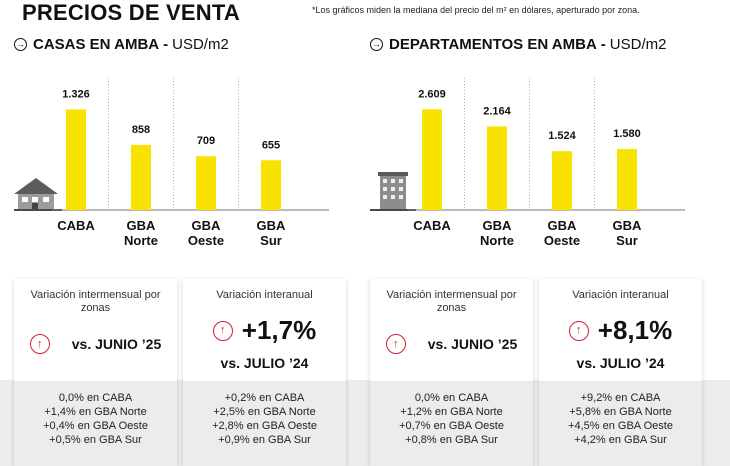 The height and width of the screenshot is (466, 730). I want to click on deptos-category-label-2: GBA Oeste, so click(562, 233).